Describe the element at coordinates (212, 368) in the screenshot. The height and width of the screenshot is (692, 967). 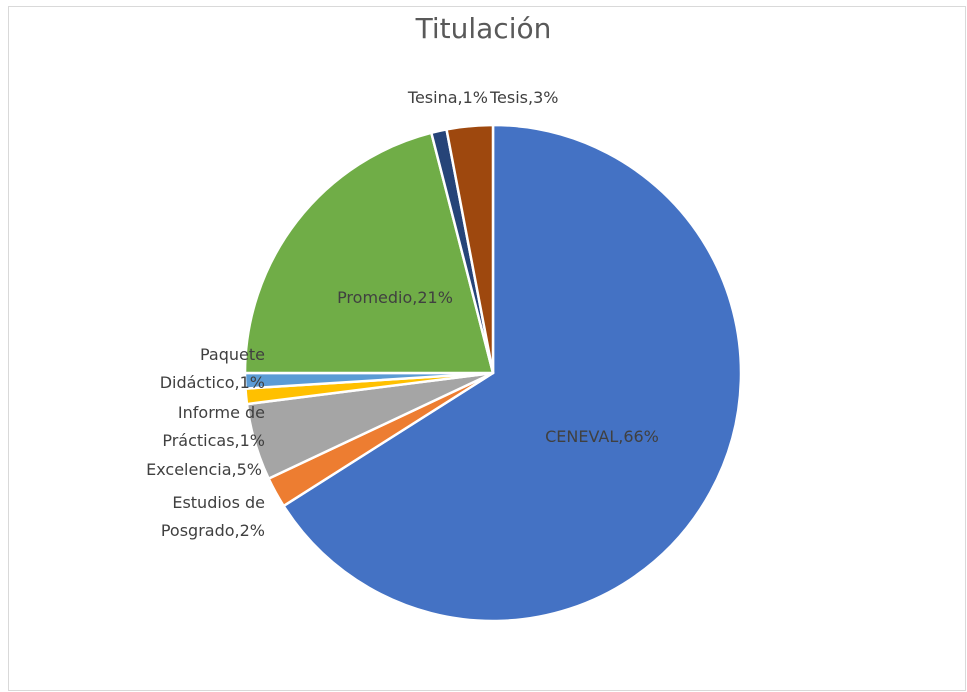
I see `data-label: Paquete Didáctico,1%` at that location.